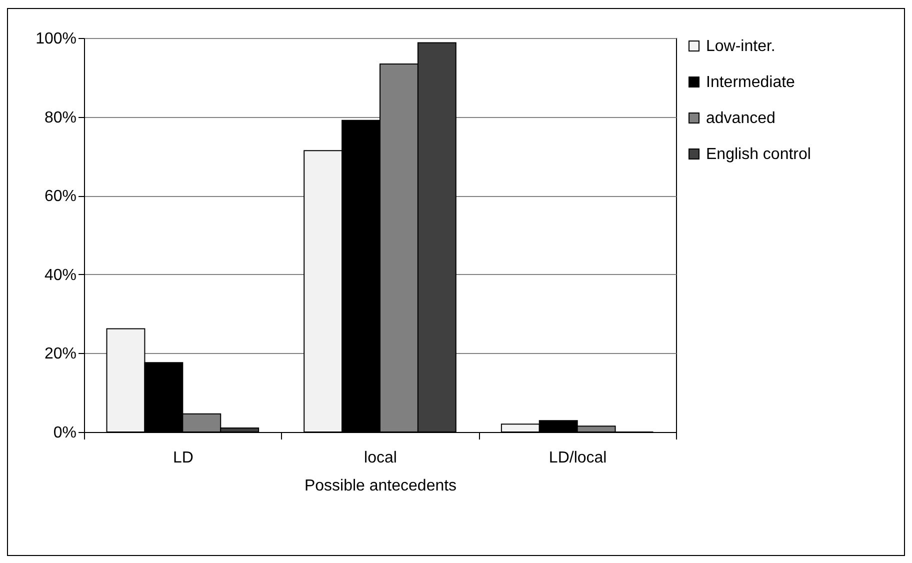  Describe the element at coordinates (741, 46) in the screenshot. I see `legend-label: Low-inter.` at that location.